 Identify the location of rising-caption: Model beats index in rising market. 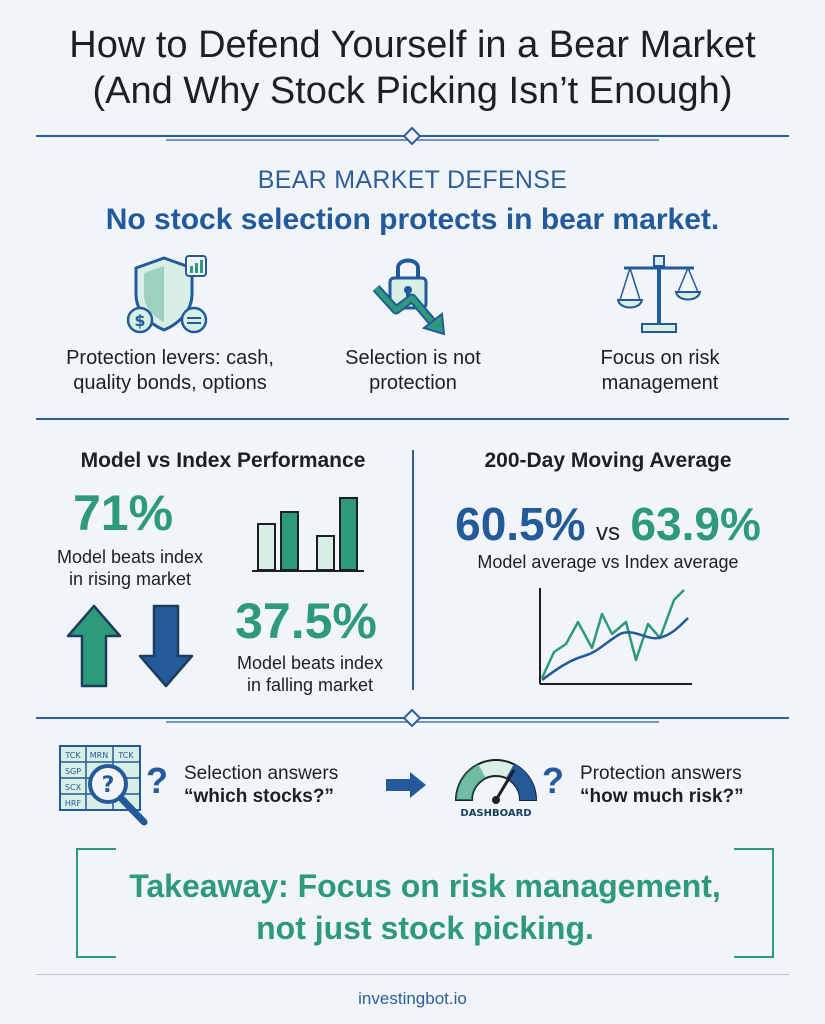
(130, 568).